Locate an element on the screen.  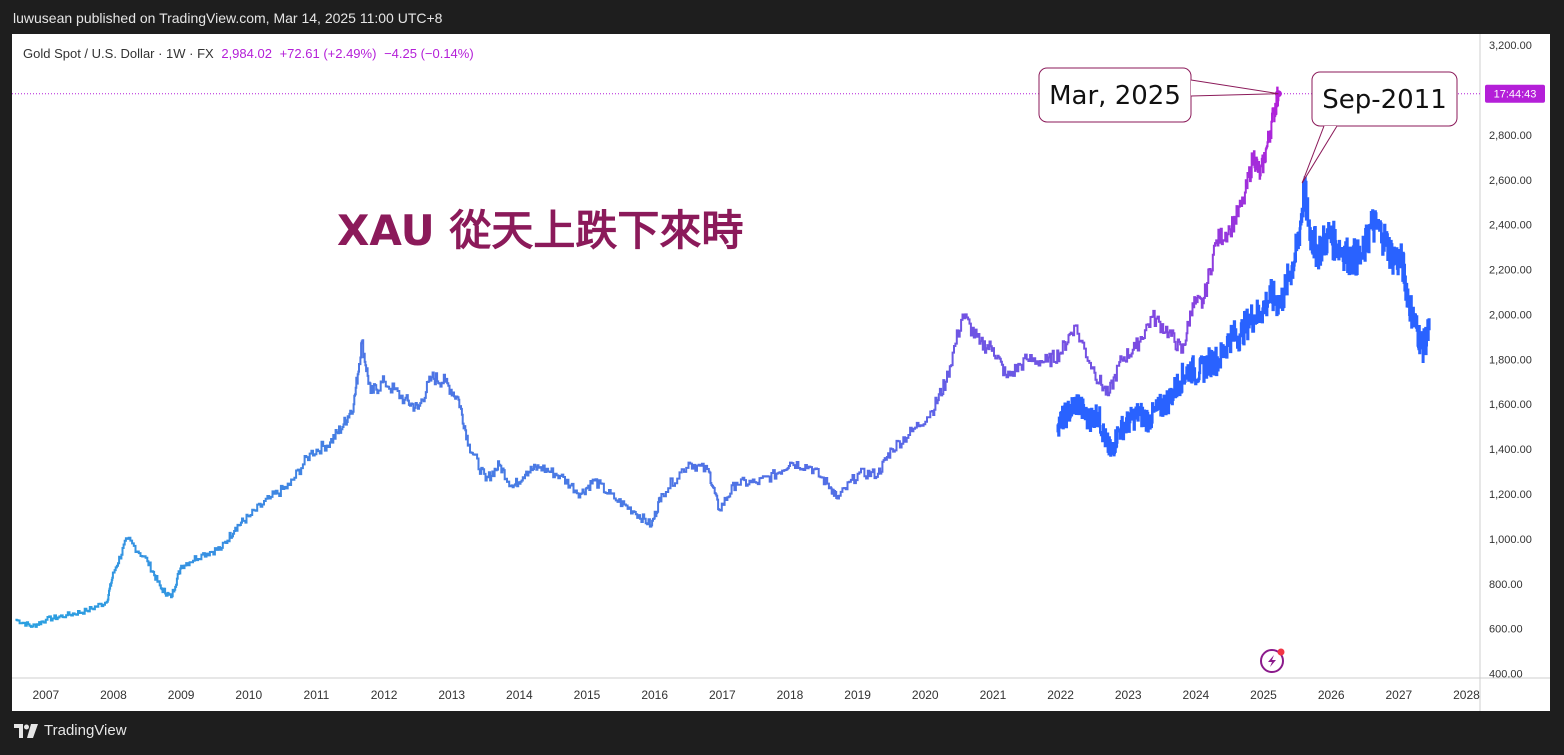
x-tick-label: 2021 is located at coordinates (993, 695).